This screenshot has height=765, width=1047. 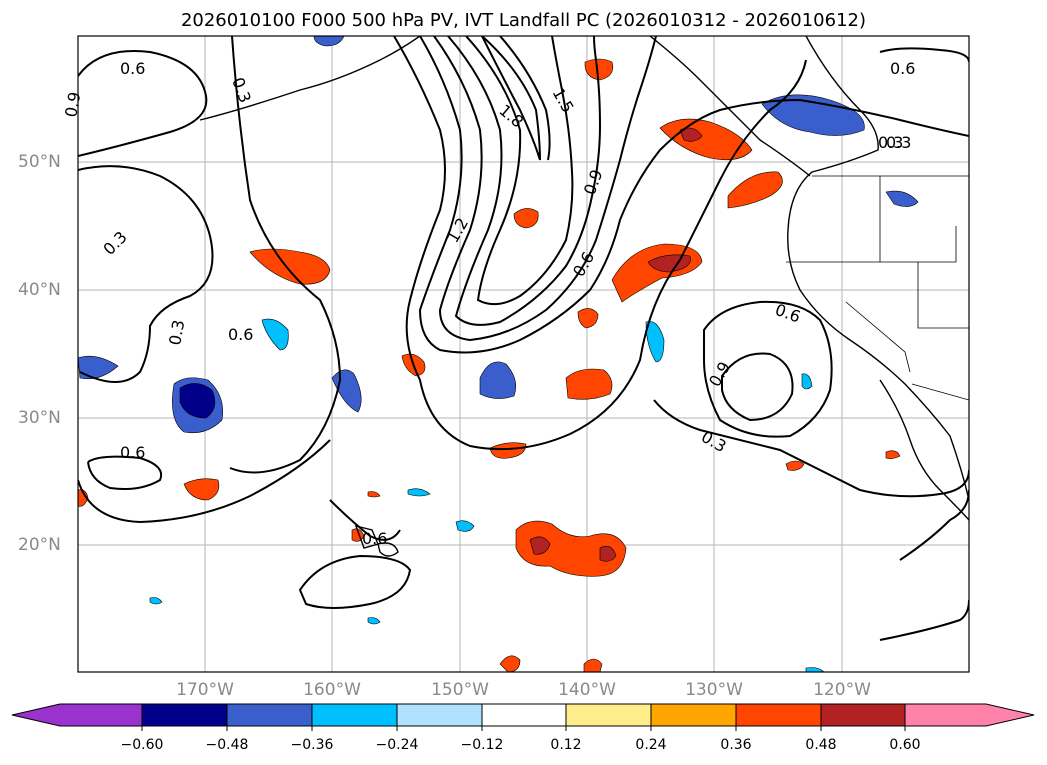 I want to click on lat-label: 50°N, so click(x=39, y=162).